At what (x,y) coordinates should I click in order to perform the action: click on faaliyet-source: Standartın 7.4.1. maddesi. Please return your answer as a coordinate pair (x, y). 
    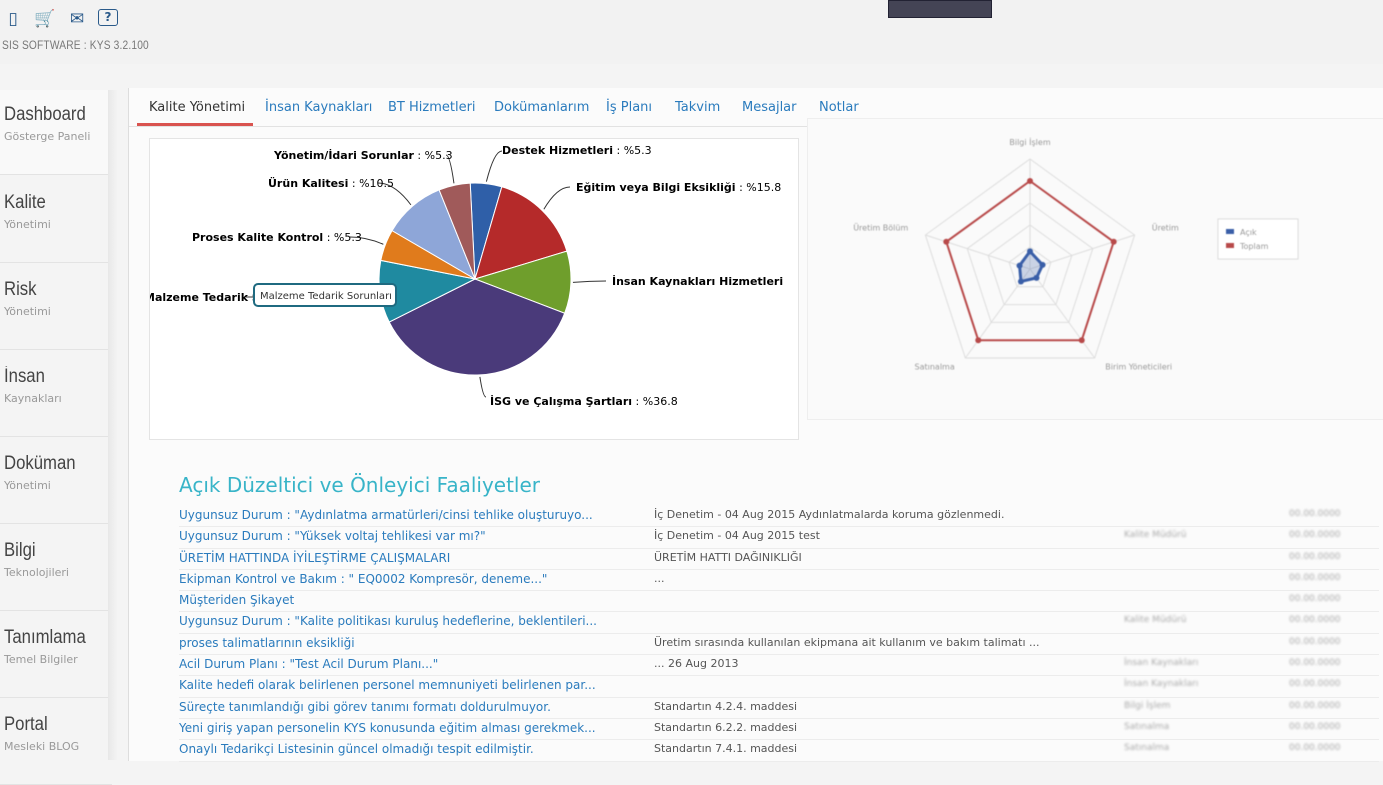
    Looking at the image, I should click on (726, 749).